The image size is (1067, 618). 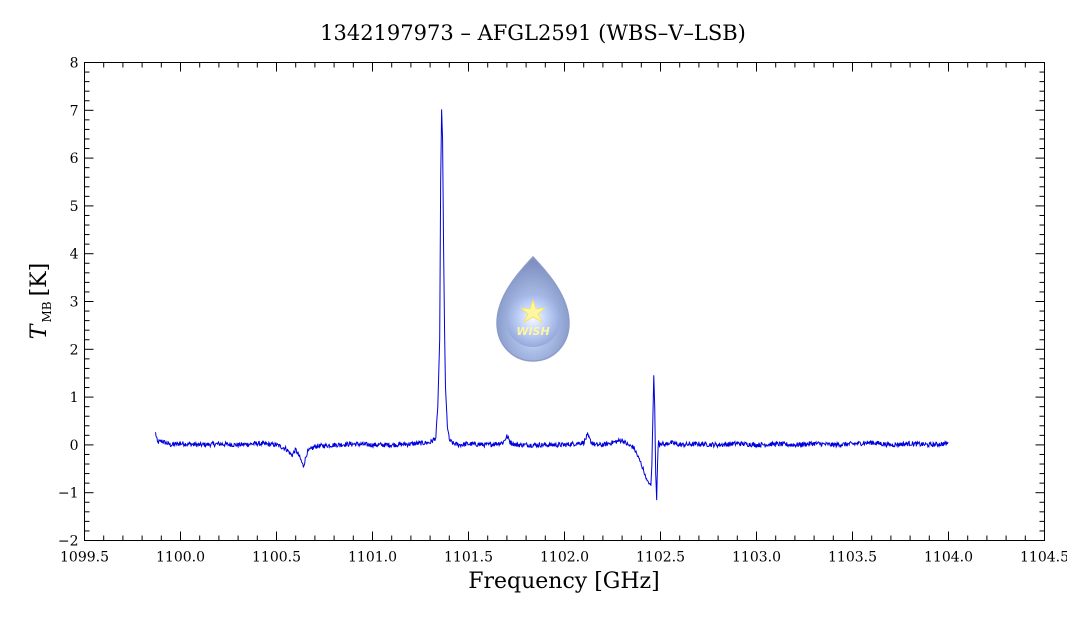 I want to click on y-tick-label: 2, so click(x=74, y=350).